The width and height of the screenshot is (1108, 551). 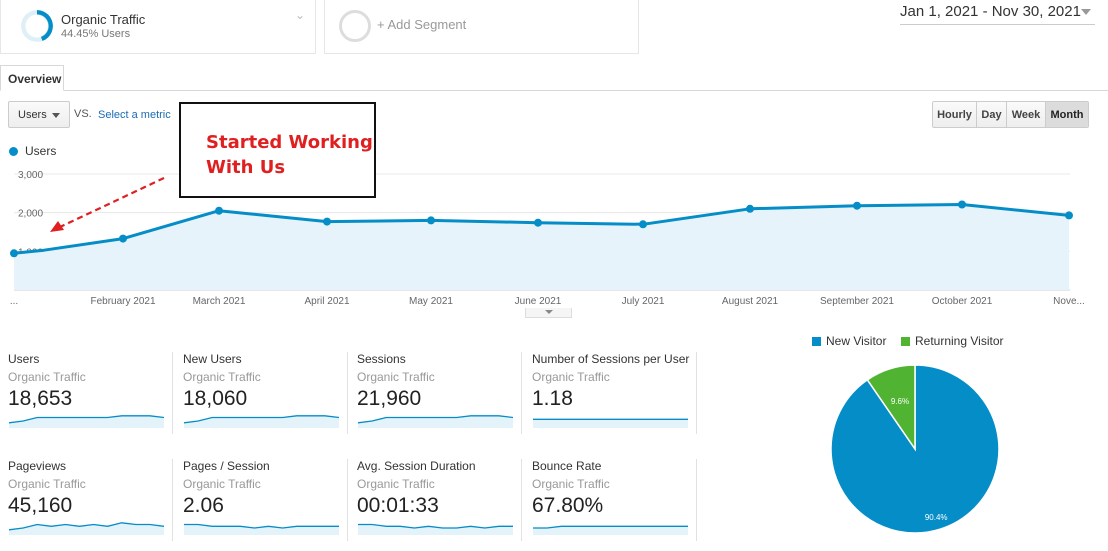 I want to click on tab-overview: Overview, so click(x=32, y=78).